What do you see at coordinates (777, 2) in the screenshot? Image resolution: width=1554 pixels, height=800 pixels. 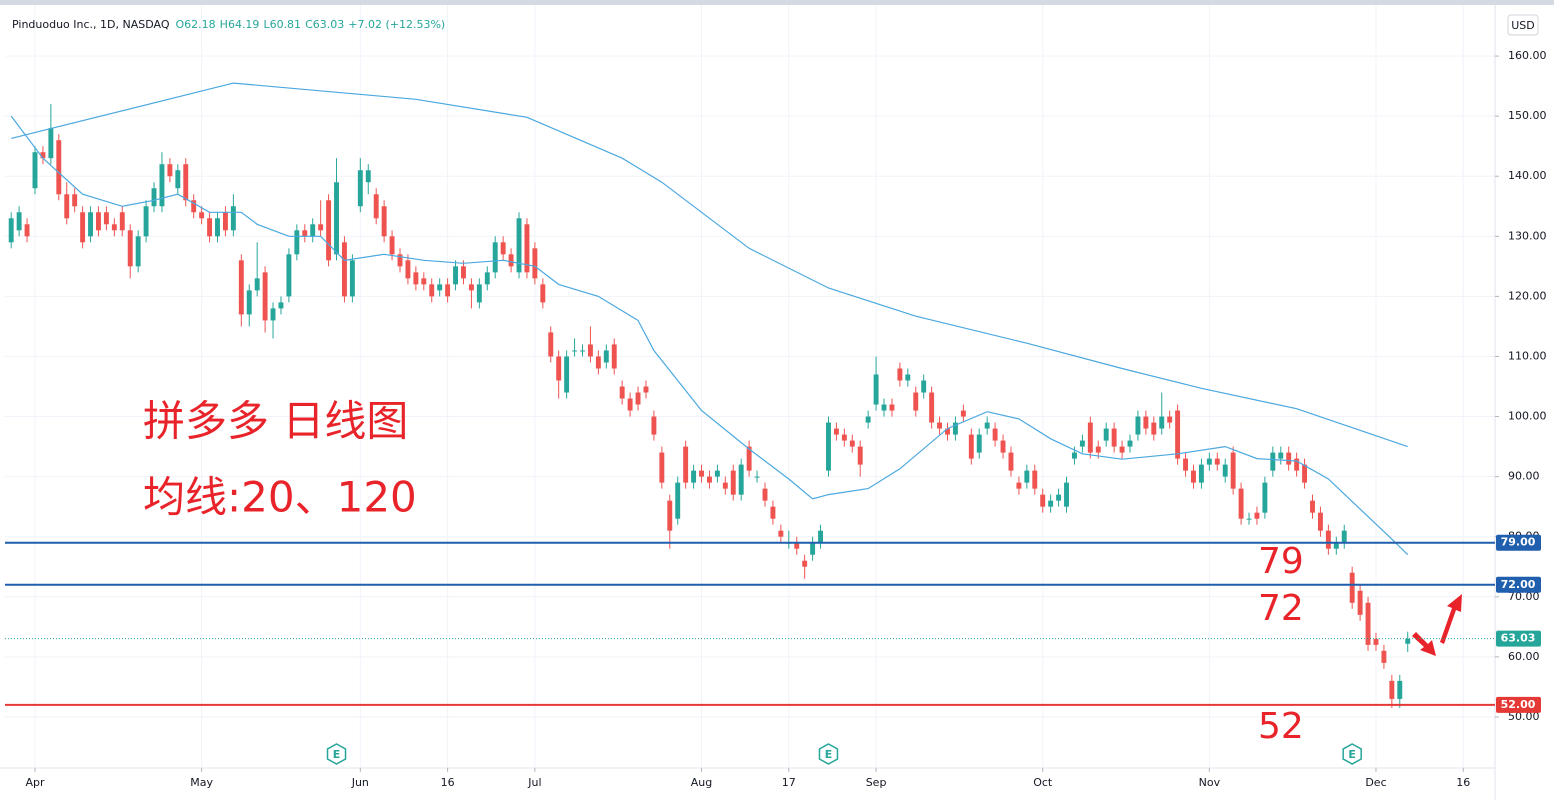 I see `top-border` at bounding box center [777, 2].